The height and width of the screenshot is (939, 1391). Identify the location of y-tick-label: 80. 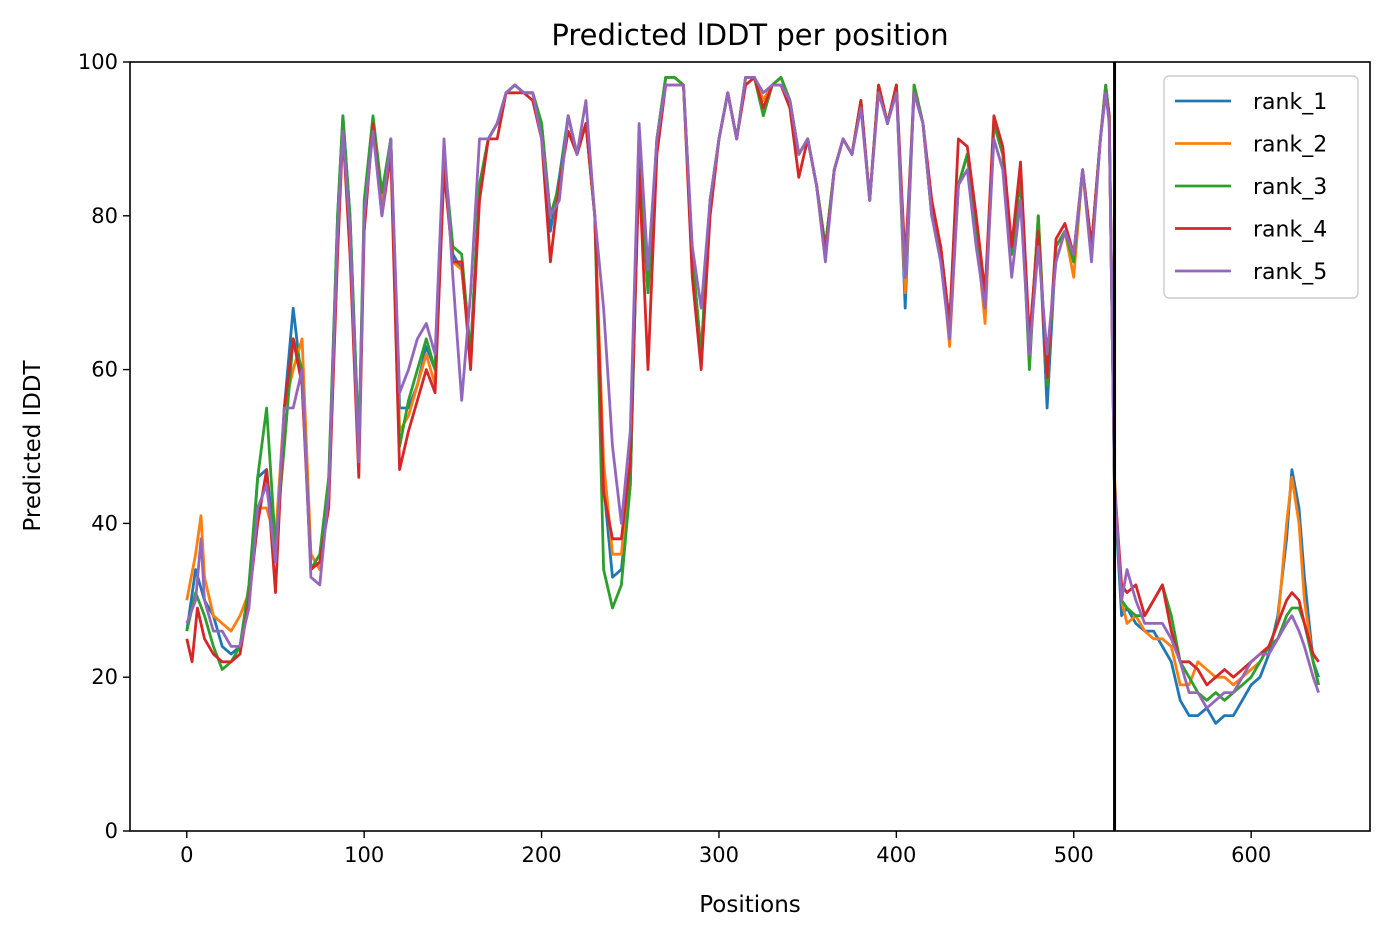
(104, 216).